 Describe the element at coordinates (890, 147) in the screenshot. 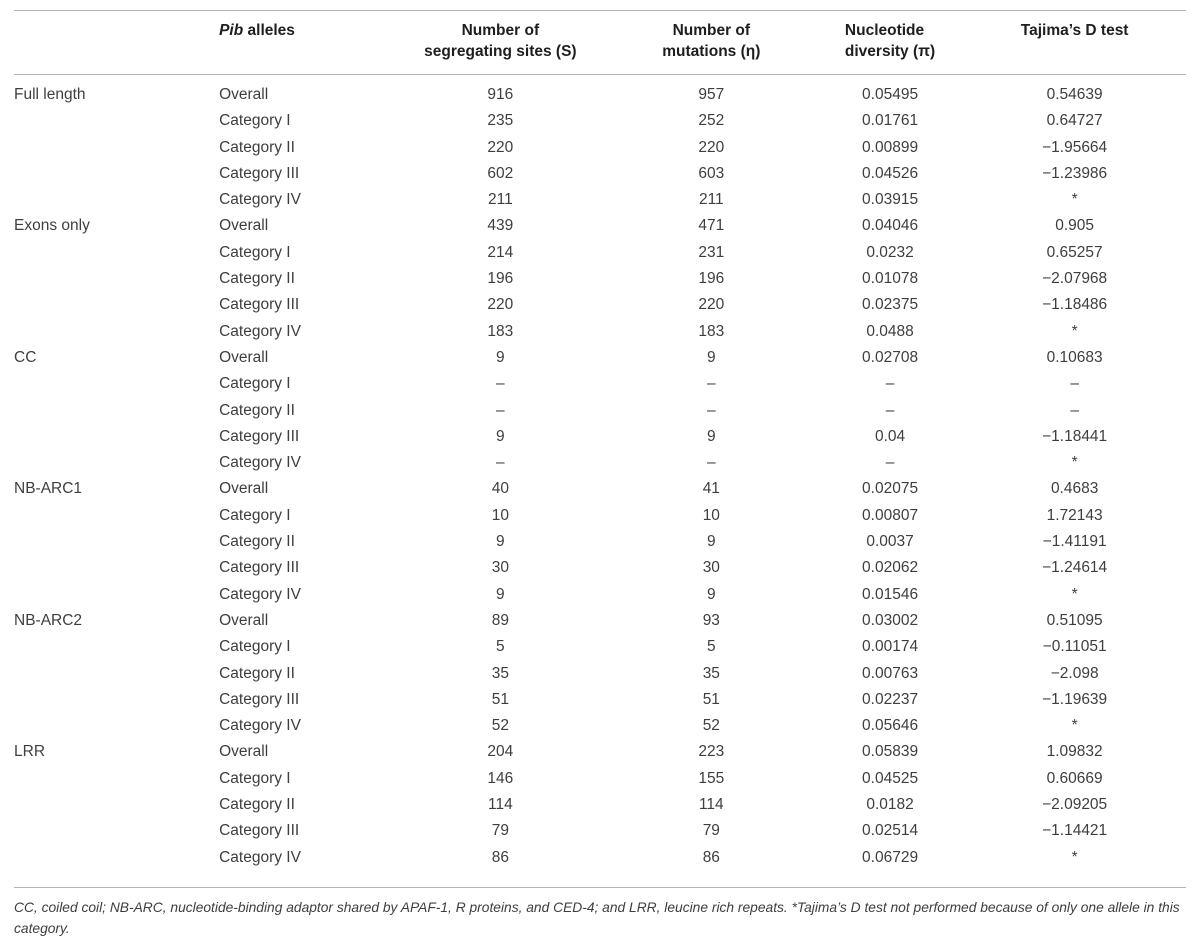

I see `nucleotide-diversity-value: 0.00899` at that location.